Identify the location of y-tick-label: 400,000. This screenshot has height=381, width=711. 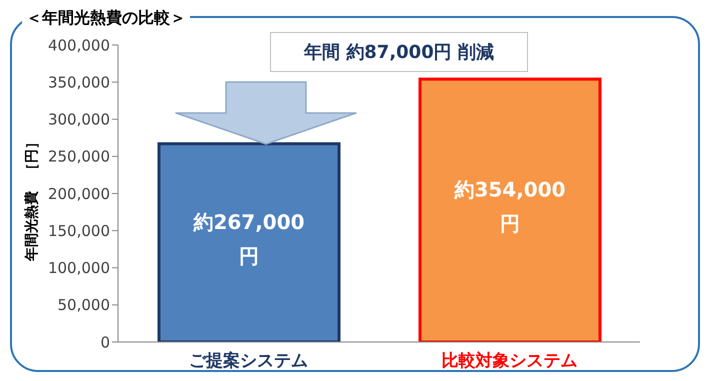
(79, 45).